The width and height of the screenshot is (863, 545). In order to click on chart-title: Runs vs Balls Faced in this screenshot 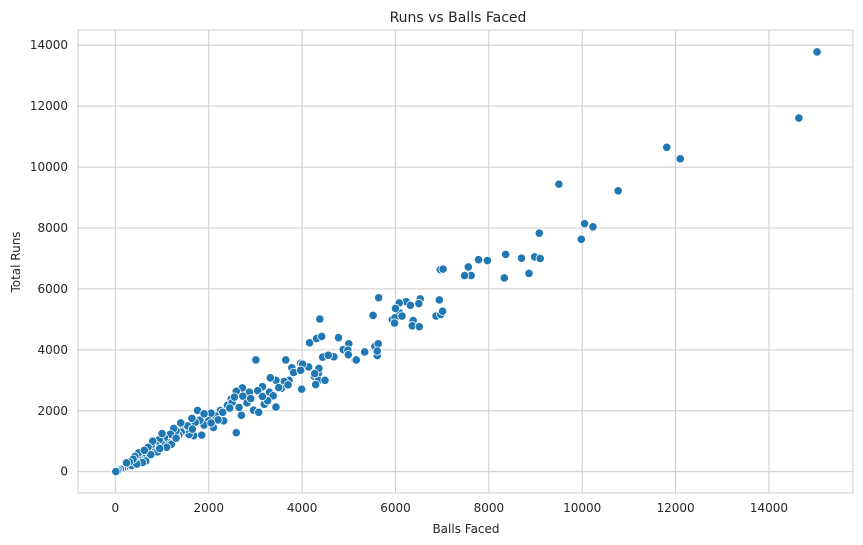, I will do `click(458, 18)`.